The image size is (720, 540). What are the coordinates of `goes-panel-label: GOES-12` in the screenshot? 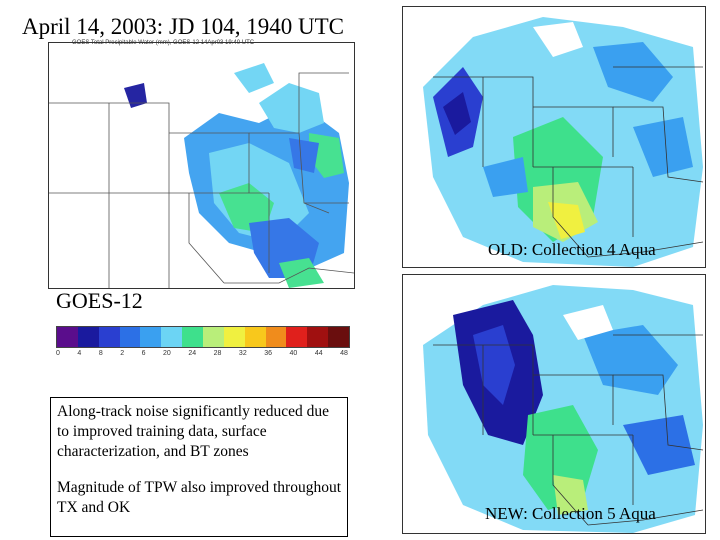 It's located at (99, 300).